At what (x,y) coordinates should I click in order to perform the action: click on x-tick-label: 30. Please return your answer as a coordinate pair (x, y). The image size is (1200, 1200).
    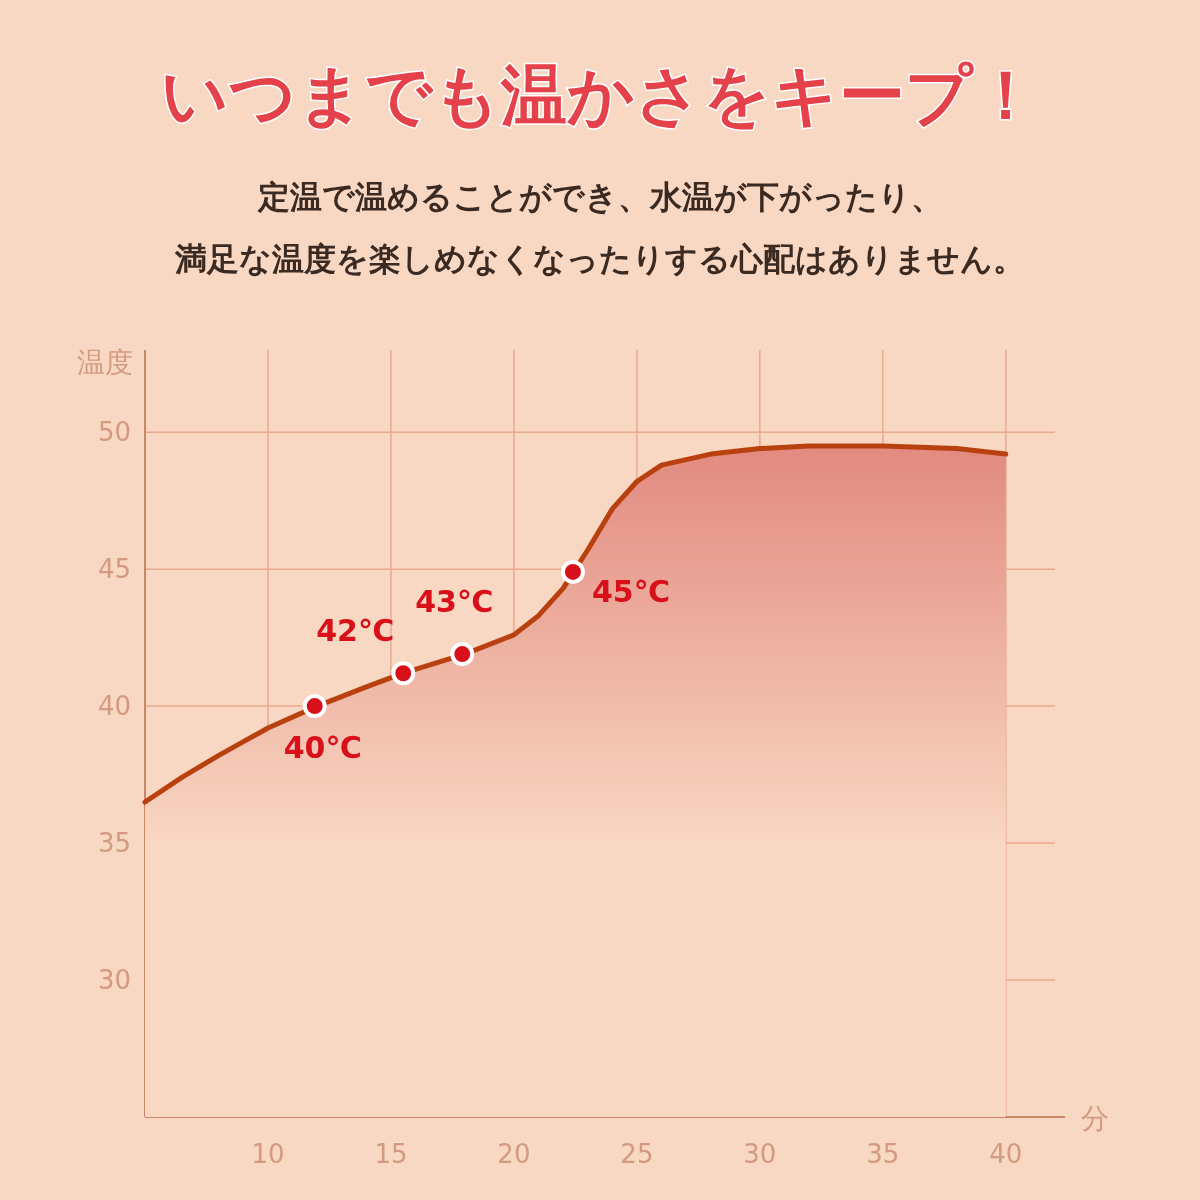
    Looking at the image, I should click on (760, 1154).